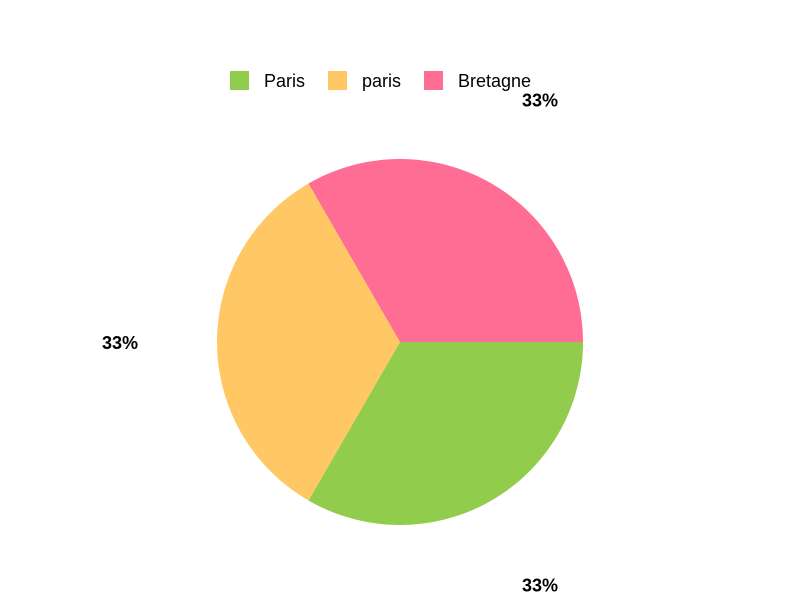 The width and height of the screenshot is (800, 600). I want to click on data-label-0: 33%, so click(540, 586).